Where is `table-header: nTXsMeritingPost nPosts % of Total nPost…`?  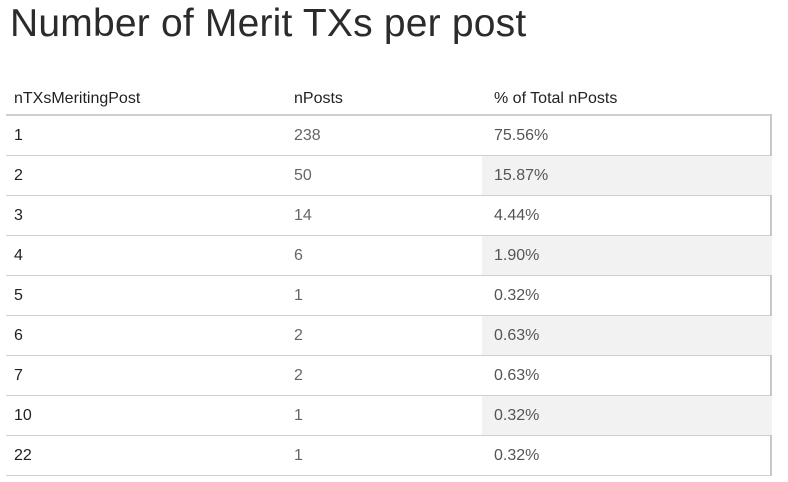 table-header: nTXsMeritingPost nPosts % of Total nPost… is located at coordinates (389, 98).